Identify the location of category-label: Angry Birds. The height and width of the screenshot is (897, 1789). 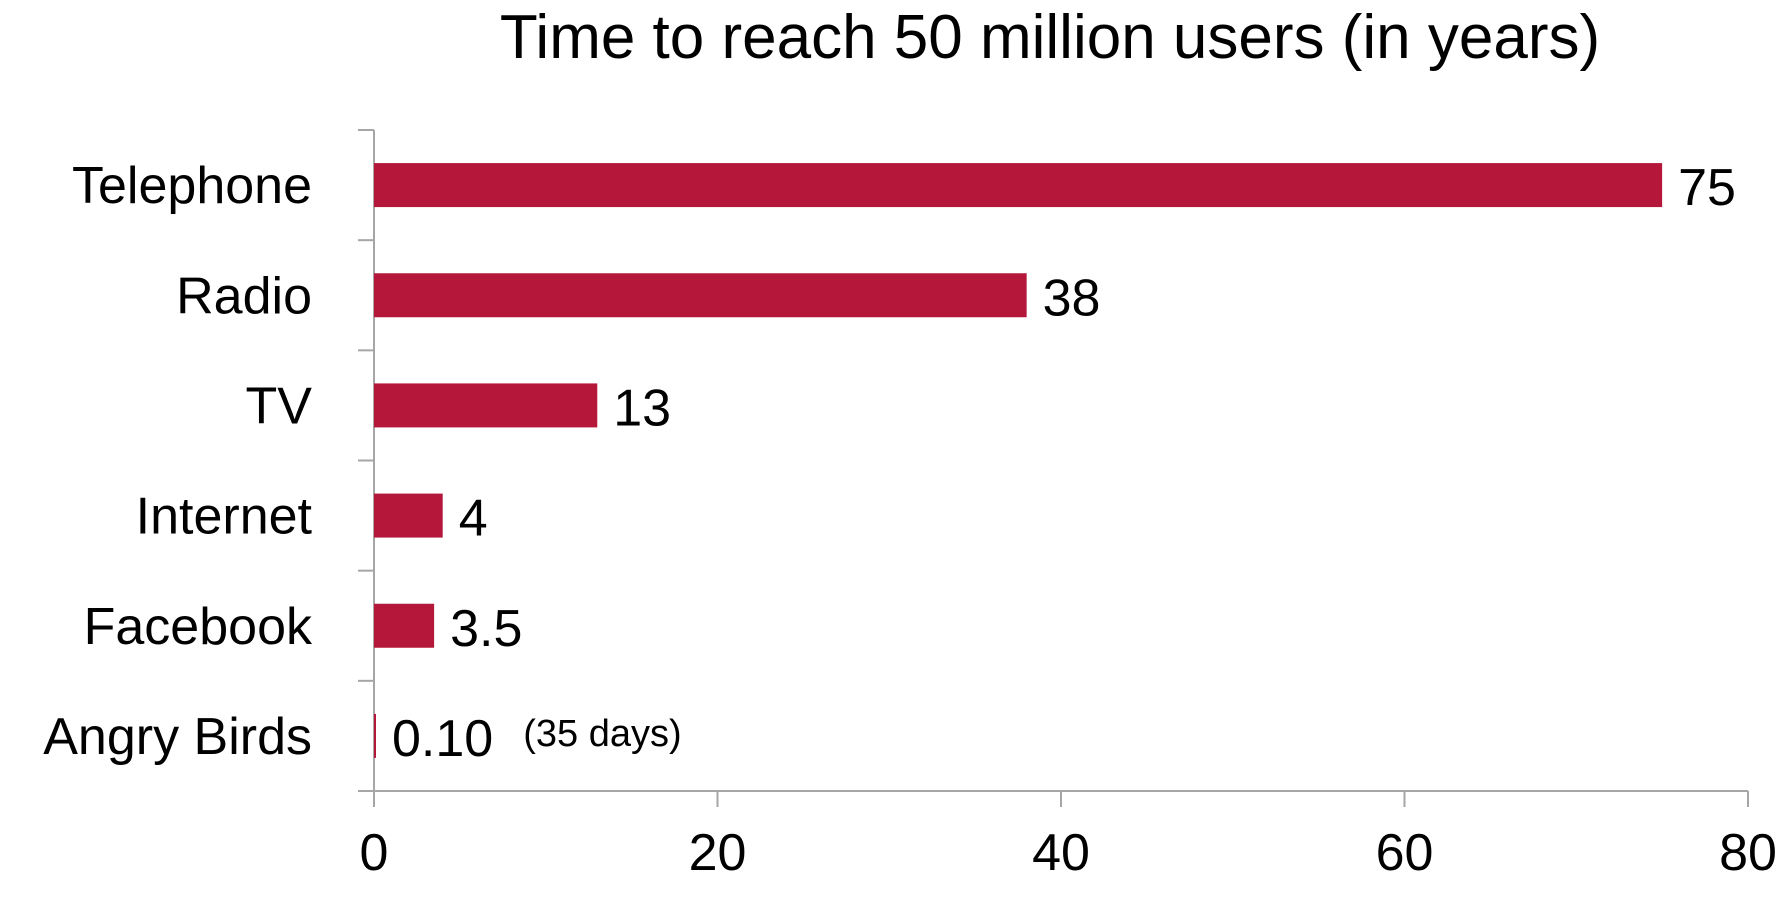
(177, 737).